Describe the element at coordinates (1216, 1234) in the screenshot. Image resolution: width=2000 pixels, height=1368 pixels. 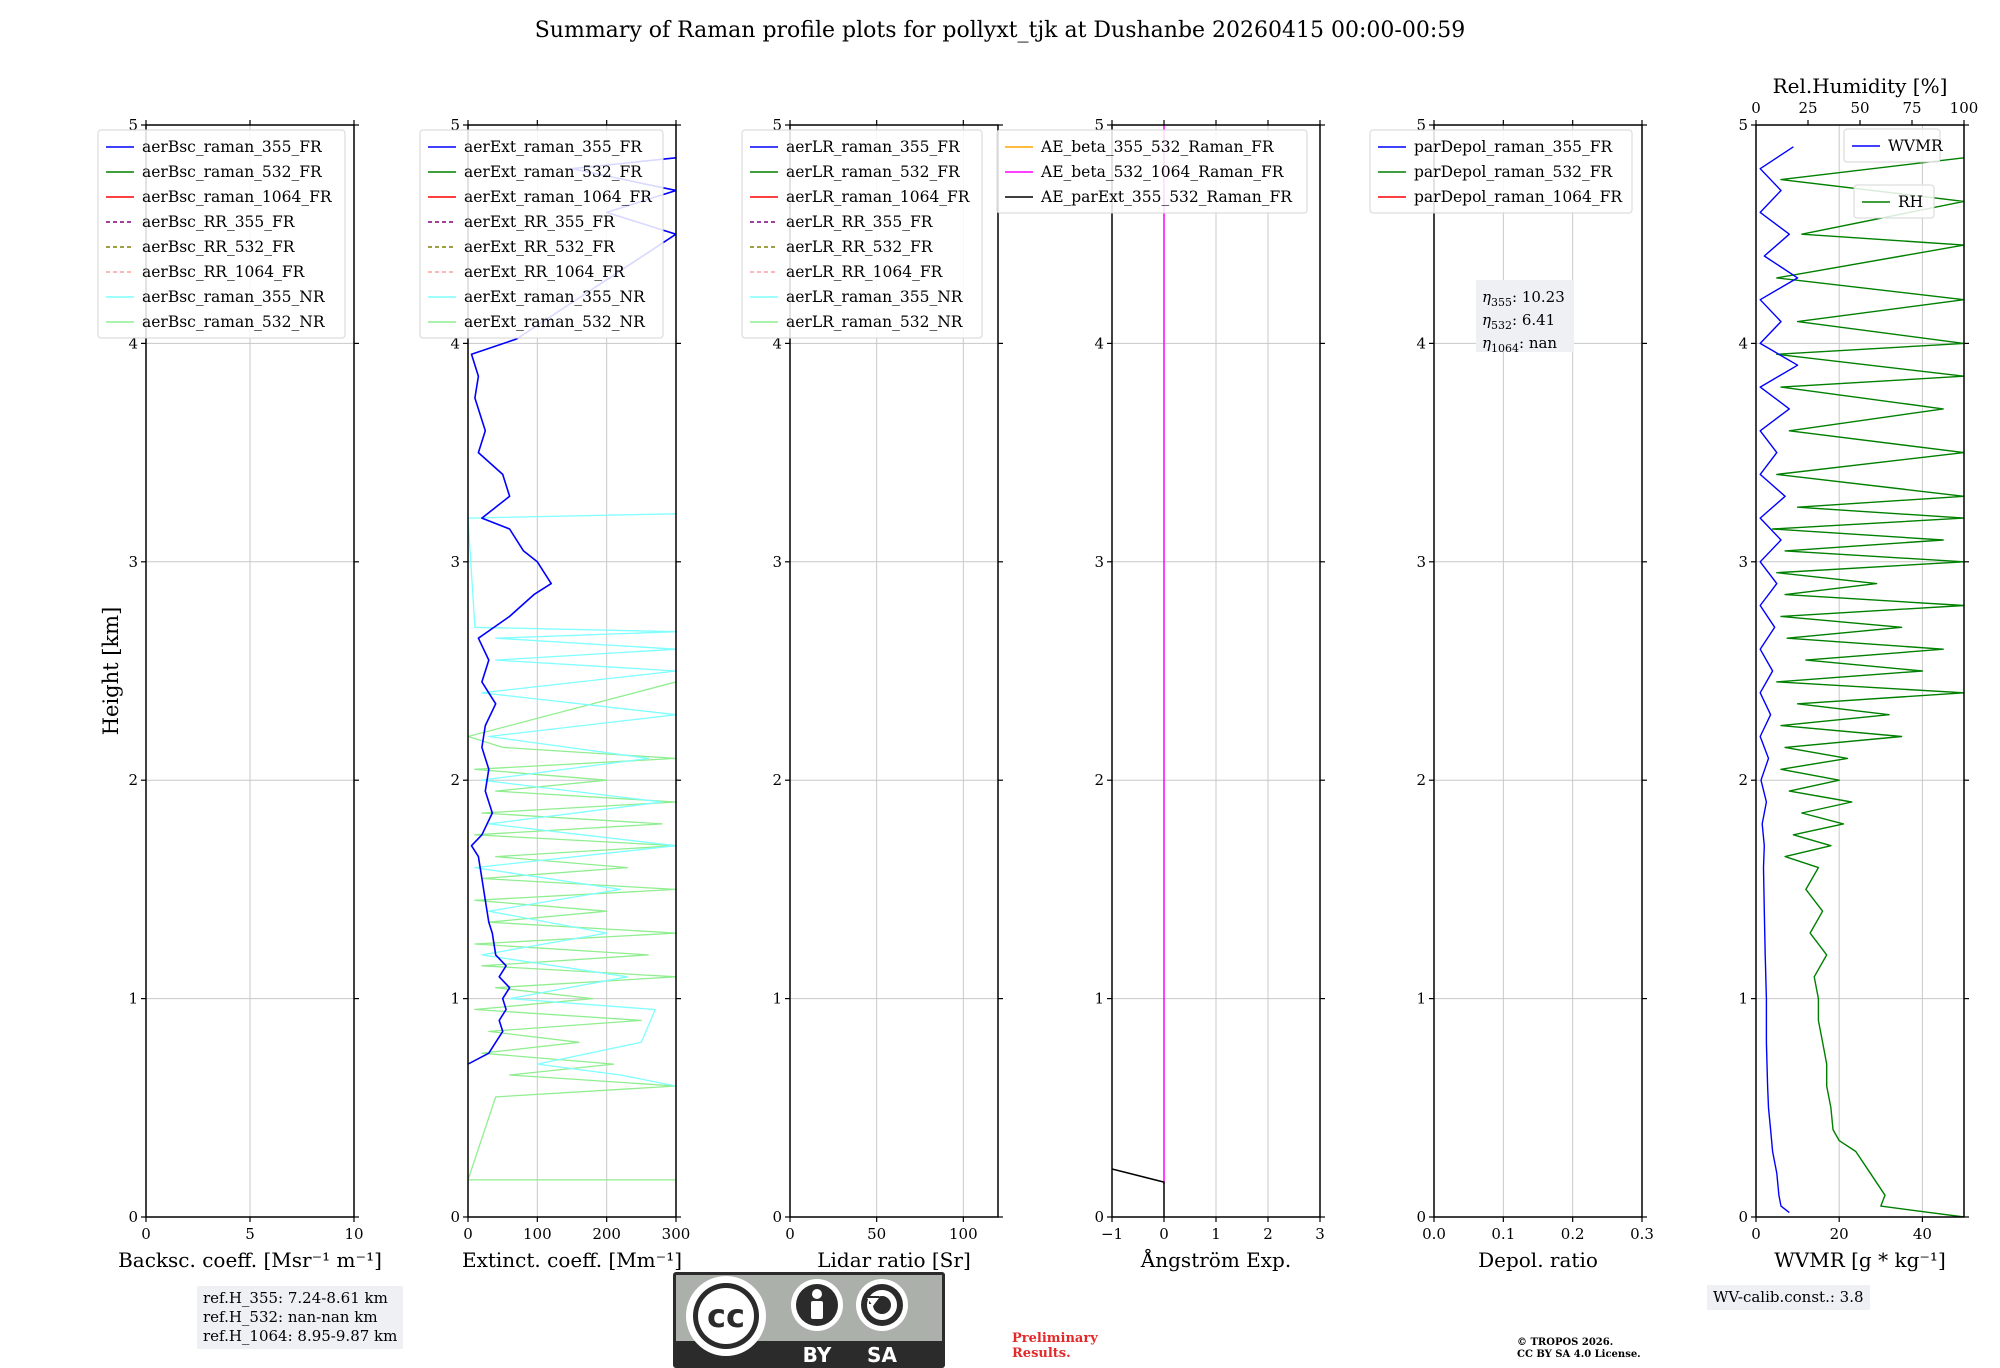
I see `x-tick-label: 1` at that location.